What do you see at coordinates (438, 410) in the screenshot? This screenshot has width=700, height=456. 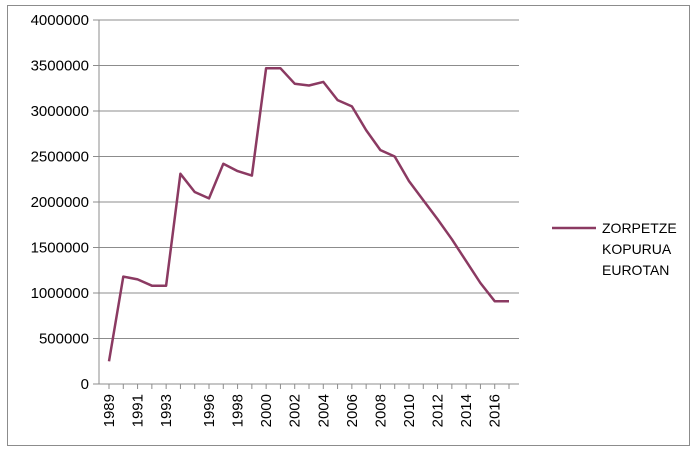 I see `x-tick-label: 2012` at bounding box center [438, 410].